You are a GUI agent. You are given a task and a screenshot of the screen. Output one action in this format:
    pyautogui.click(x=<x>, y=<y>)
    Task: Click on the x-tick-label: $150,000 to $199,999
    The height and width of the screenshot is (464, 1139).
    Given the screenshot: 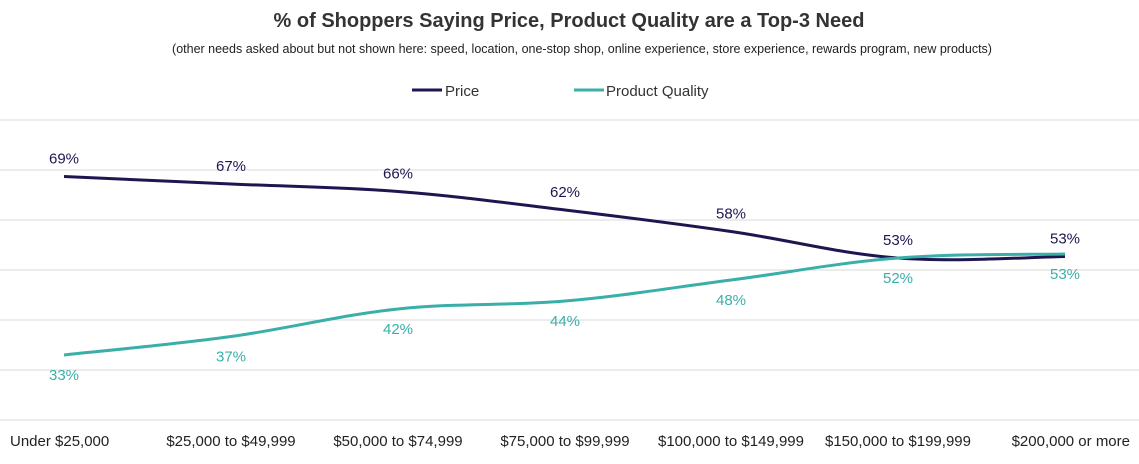 What is the action you would take?
    pyautogui.click(x=898, y=441)
    